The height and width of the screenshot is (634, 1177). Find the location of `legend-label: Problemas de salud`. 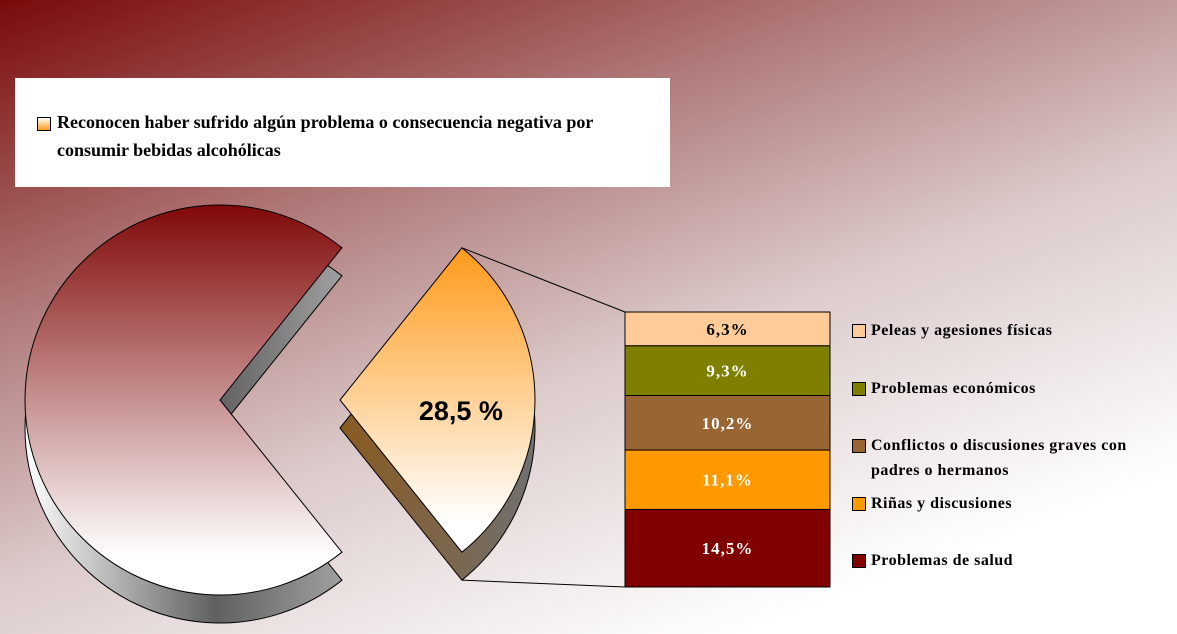

legend-label: Problemas de salud is located at coordinates (942, 560).